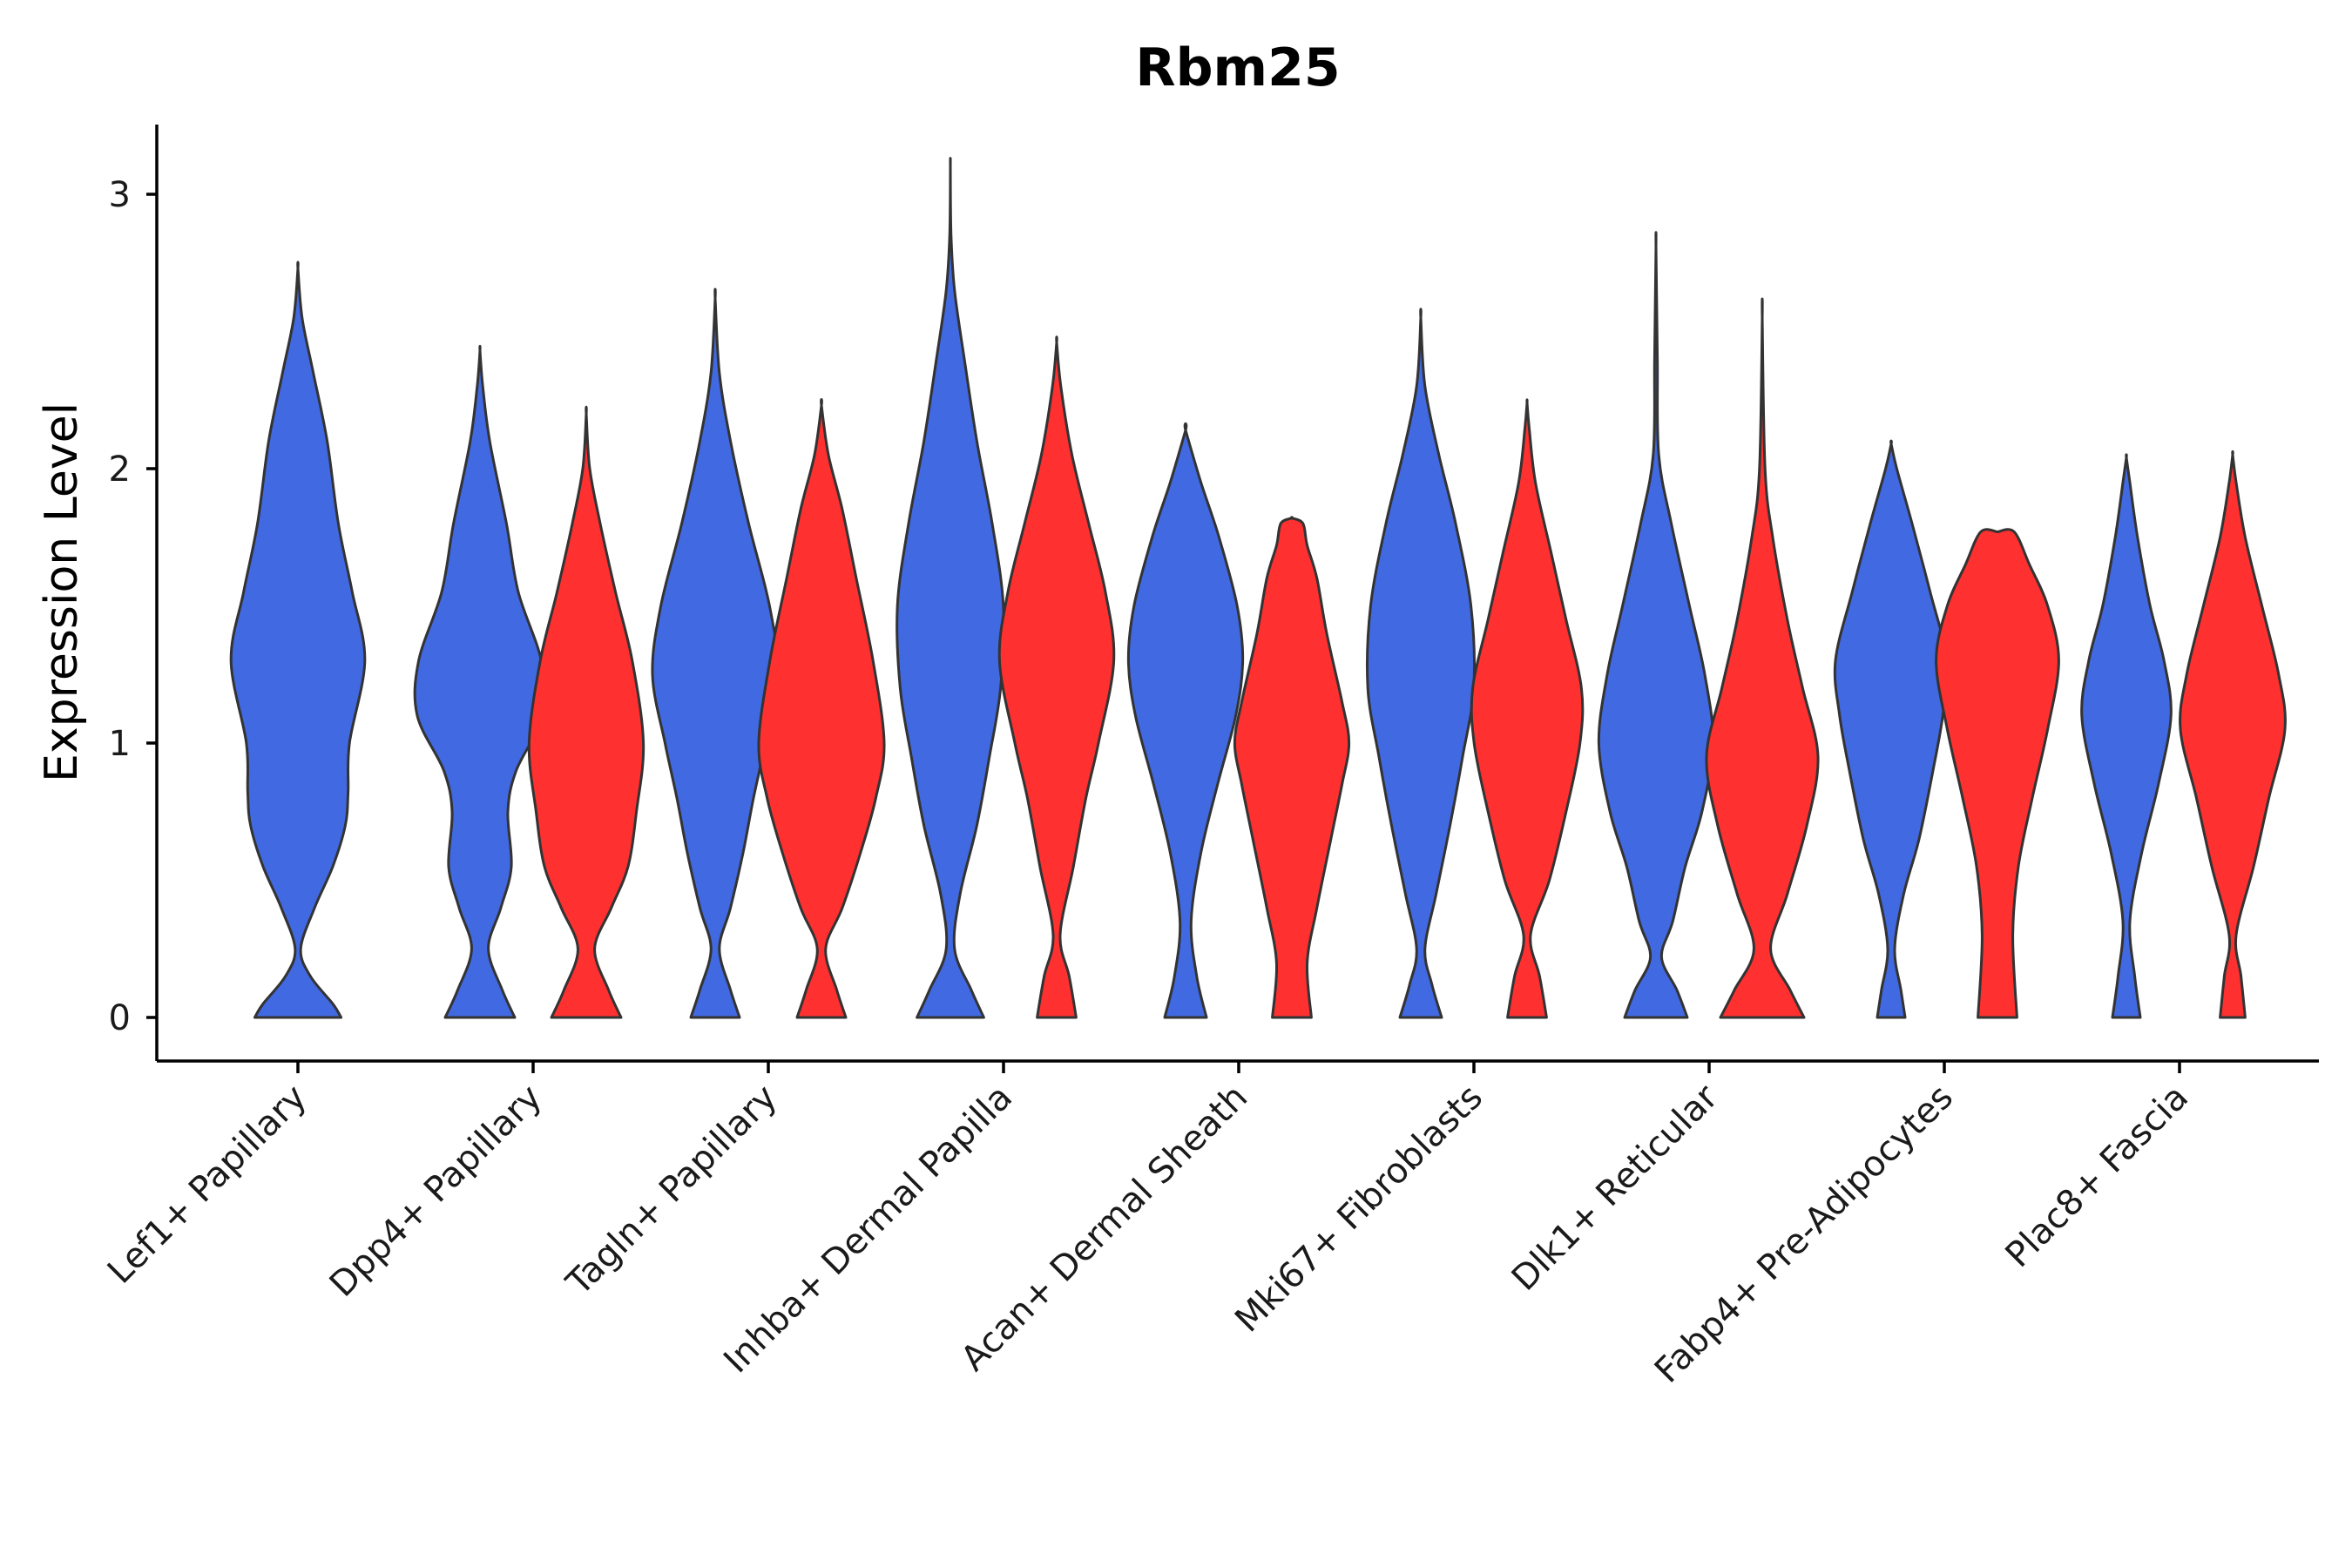 The image size is (2352, 1568). I want to click on violin-group_1-mki67-fibroblasts, so click(1421, 663).